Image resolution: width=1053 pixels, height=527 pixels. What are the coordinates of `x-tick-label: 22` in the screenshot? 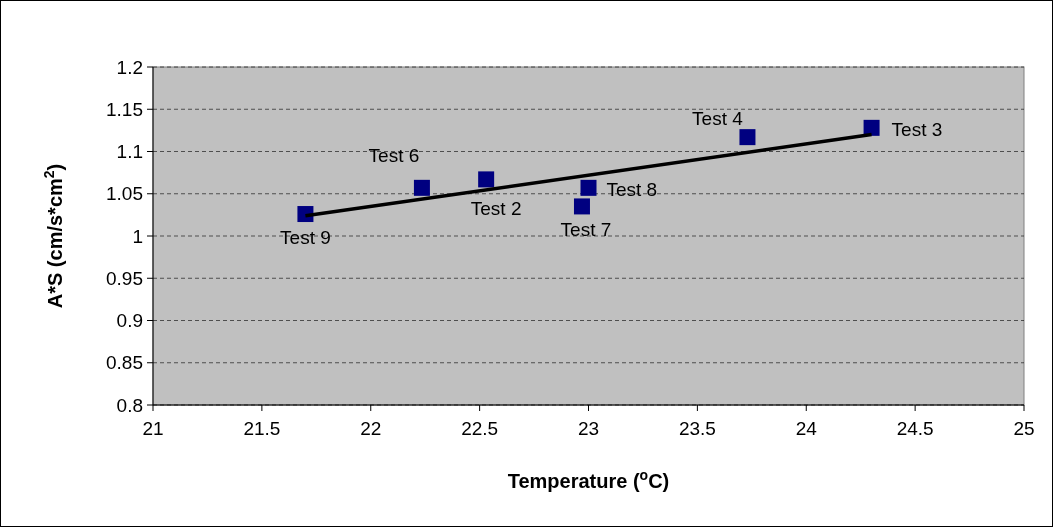 It's located at (371, 428).